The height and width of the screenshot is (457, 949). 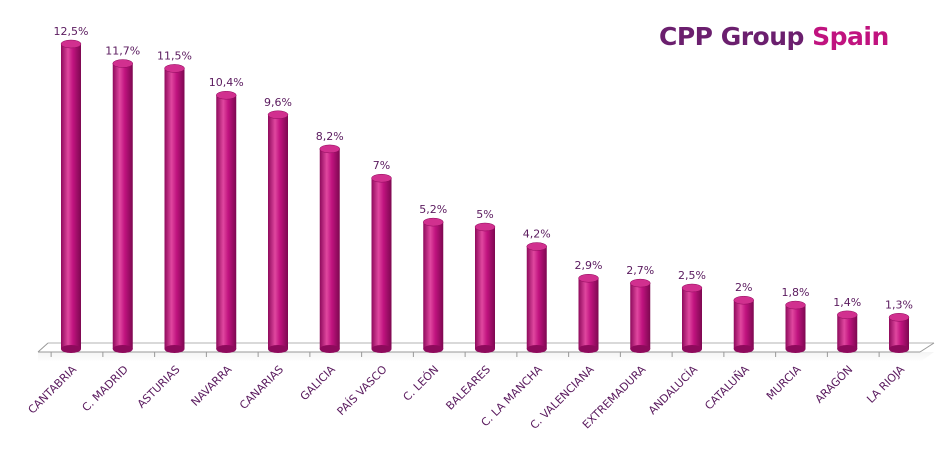 I want to click on cpp-group-spain-logo: CPP Group Spain, so click(x=774, y=36).